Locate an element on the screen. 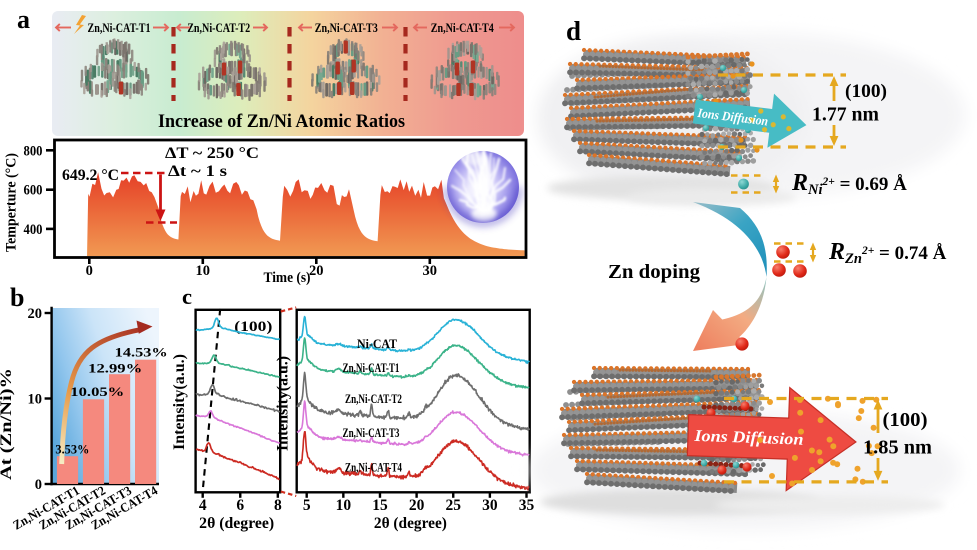 Image resolution: width=977 pixels, height=550 pixels. svg-text: Ions Diffusion is located at coordinates (748, 437).